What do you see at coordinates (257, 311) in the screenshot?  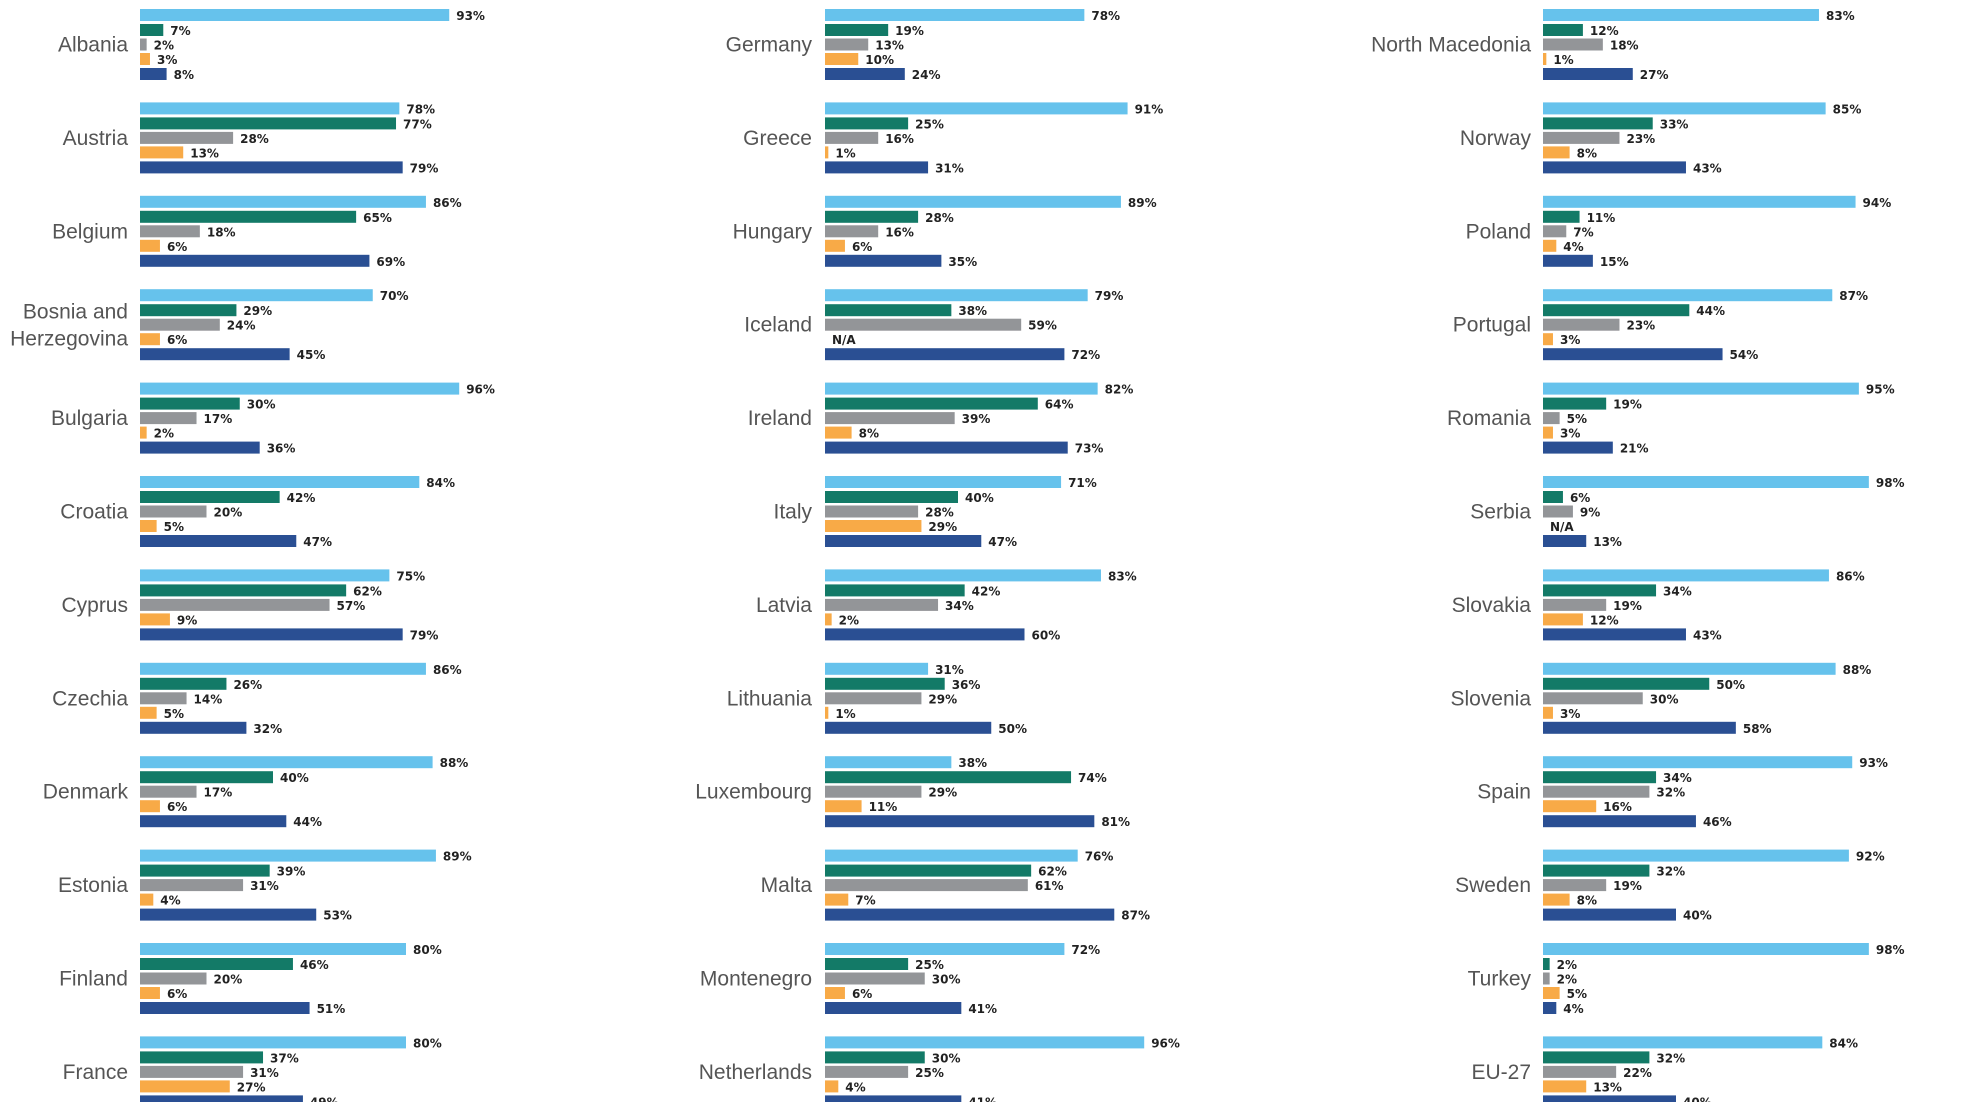 I see `value-label-bosnia-and-herzegovina-1: 29%` at bounding box center [257, 311].